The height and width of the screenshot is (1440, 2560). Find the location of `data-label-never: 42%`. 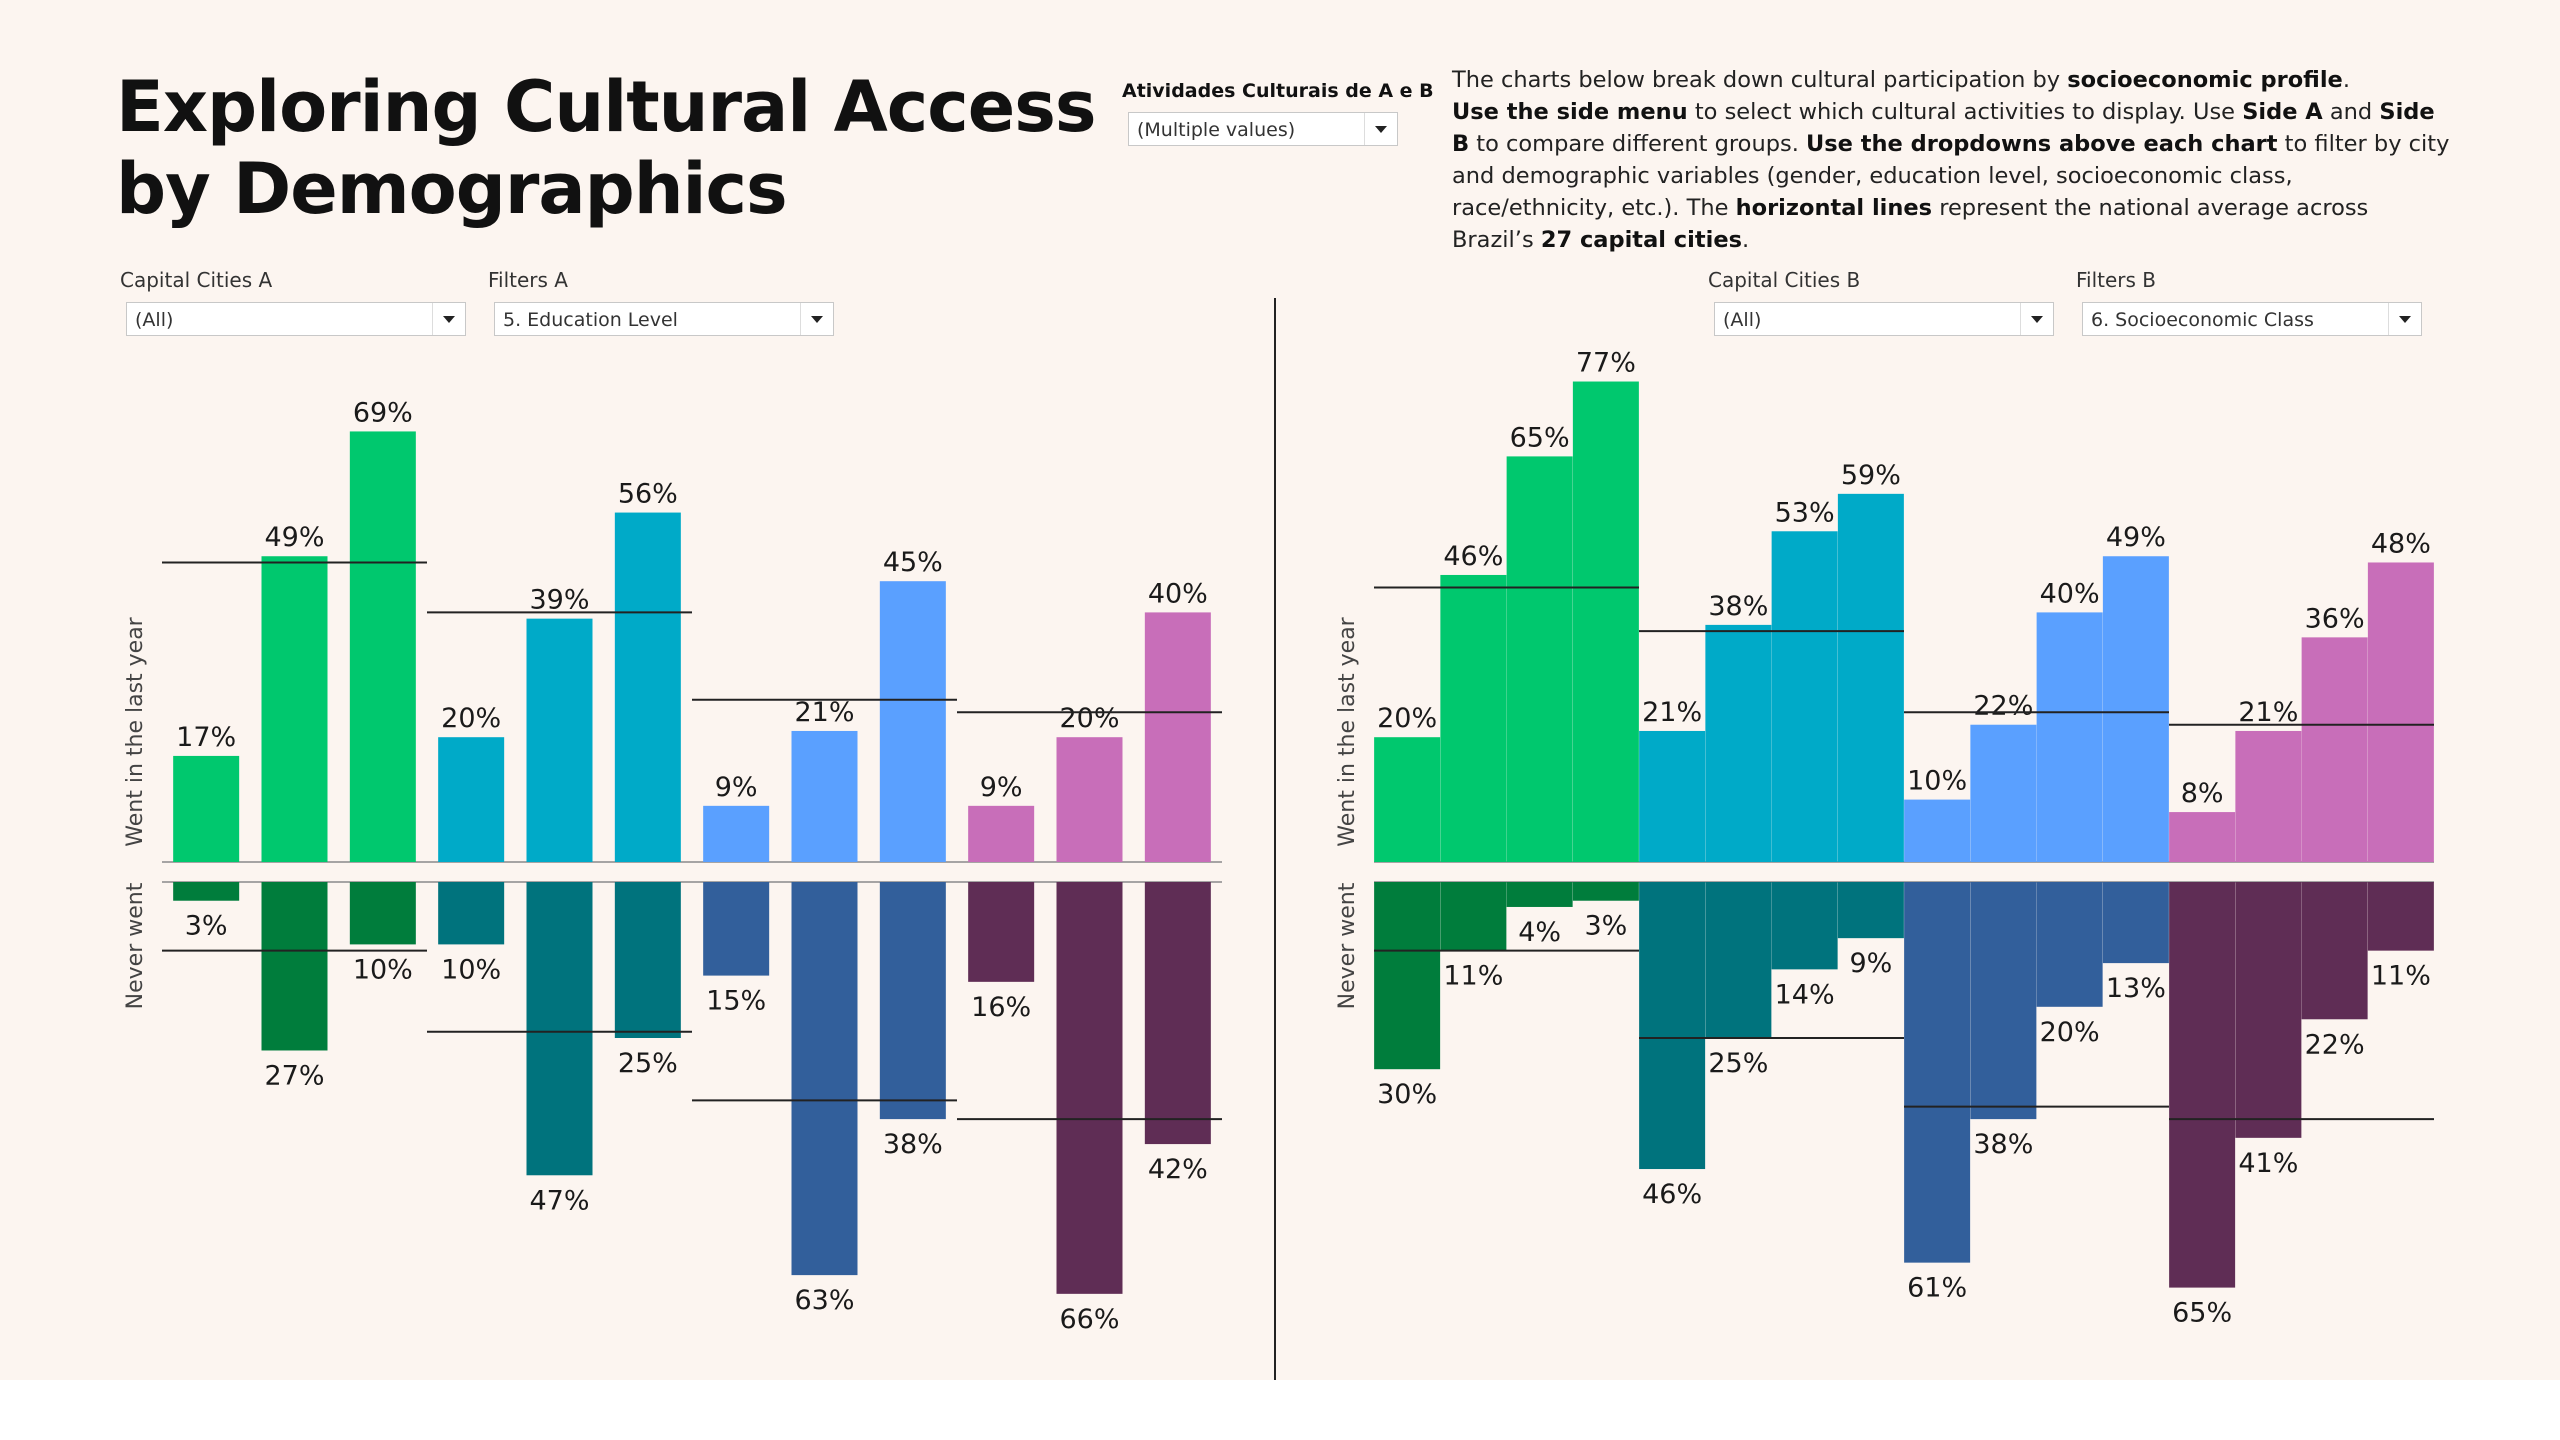

data-label-never: 42% is located at coordinates (1178, 1169).